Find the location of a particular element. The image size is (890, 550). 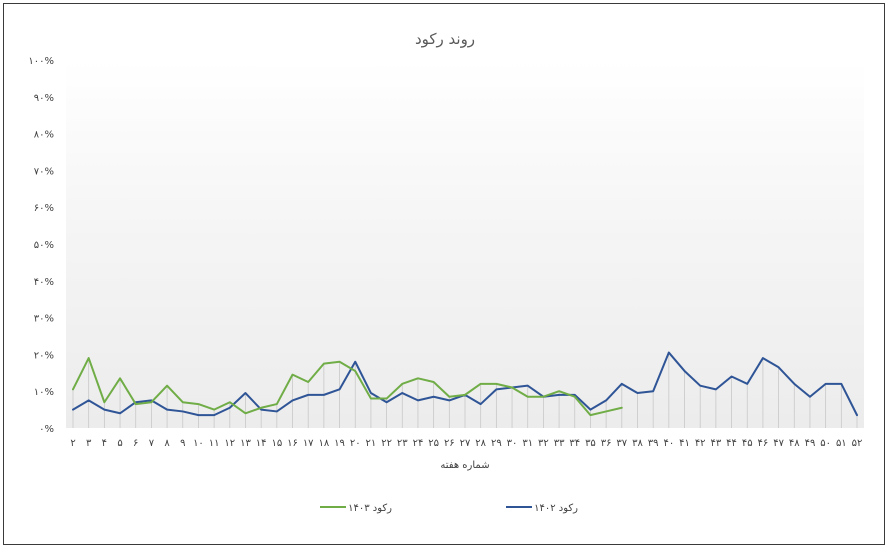

x-tick-label: ۲ is located at coordinates (72, 443).